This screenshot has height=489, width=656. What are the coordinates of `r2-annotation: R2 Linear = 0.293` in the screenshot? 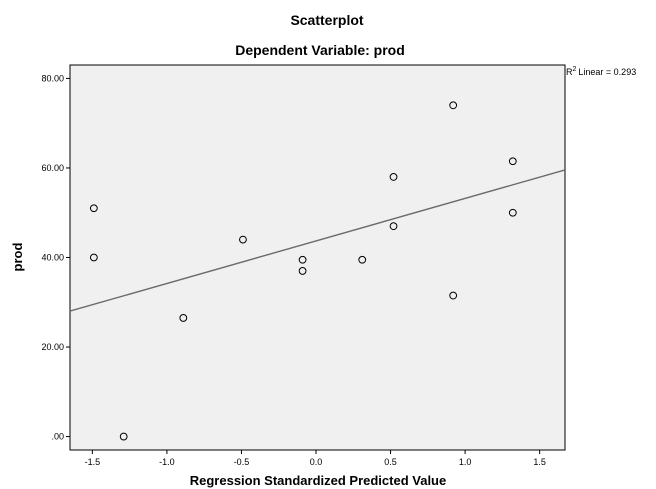 It's located at (601, 71).